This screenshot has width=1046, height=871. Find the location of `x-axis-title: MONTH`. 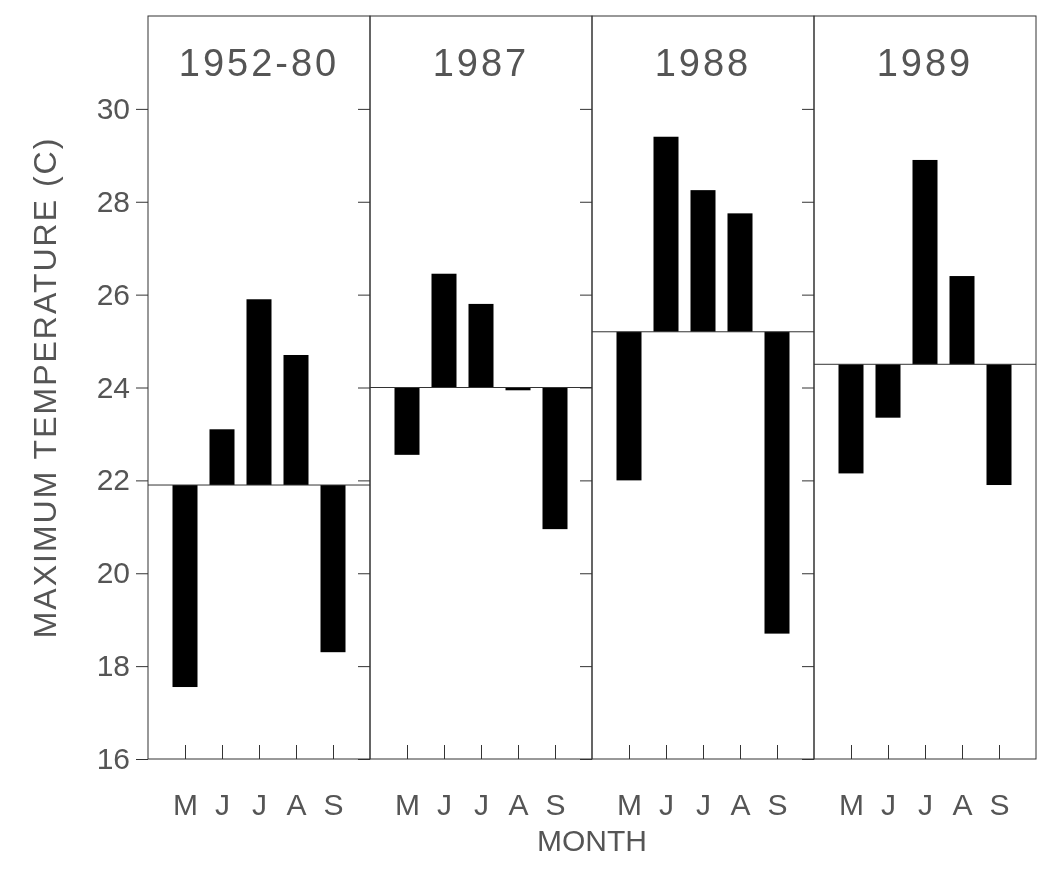

x-axis-title: MONTH is located at coordinates (592, 840).